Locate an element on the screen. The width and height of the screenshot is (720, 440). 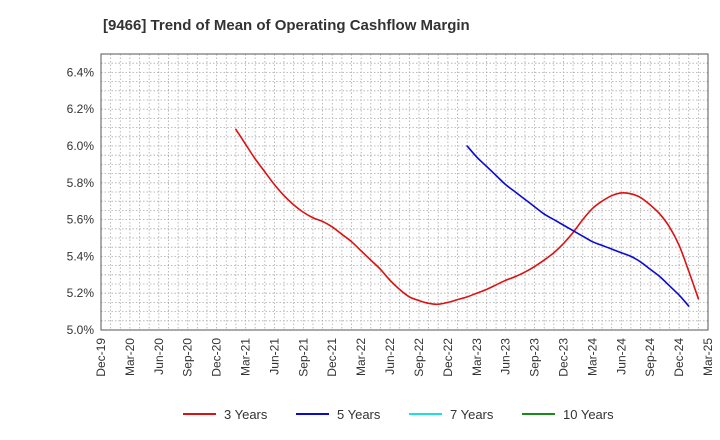
series-line-5-years is located at coordinates (578, 226).